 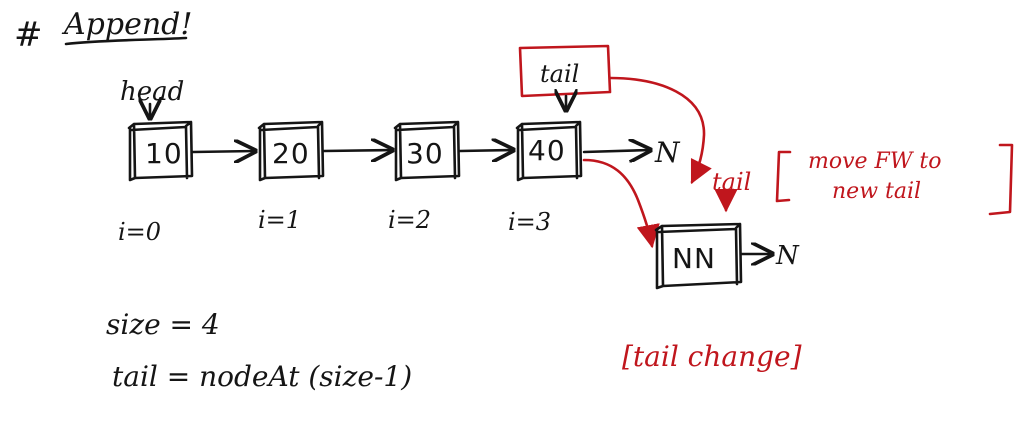 I want to click on new-node-null-label: N, so click(x=787, y=256).